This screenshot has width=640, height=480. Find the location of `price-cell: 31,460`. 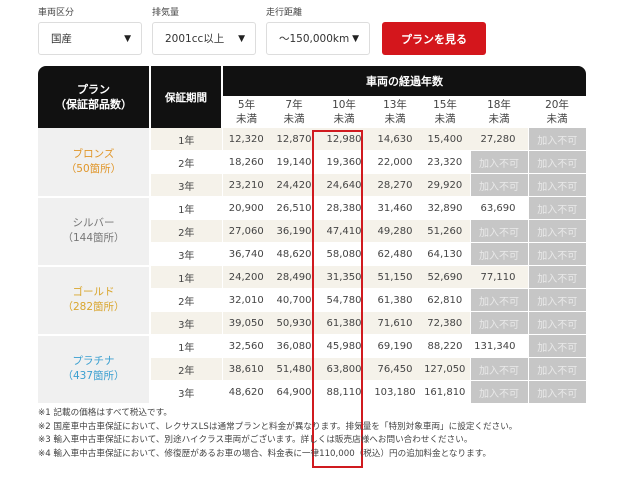

price-cell: 31,460 is located at coordinates (395, 208).